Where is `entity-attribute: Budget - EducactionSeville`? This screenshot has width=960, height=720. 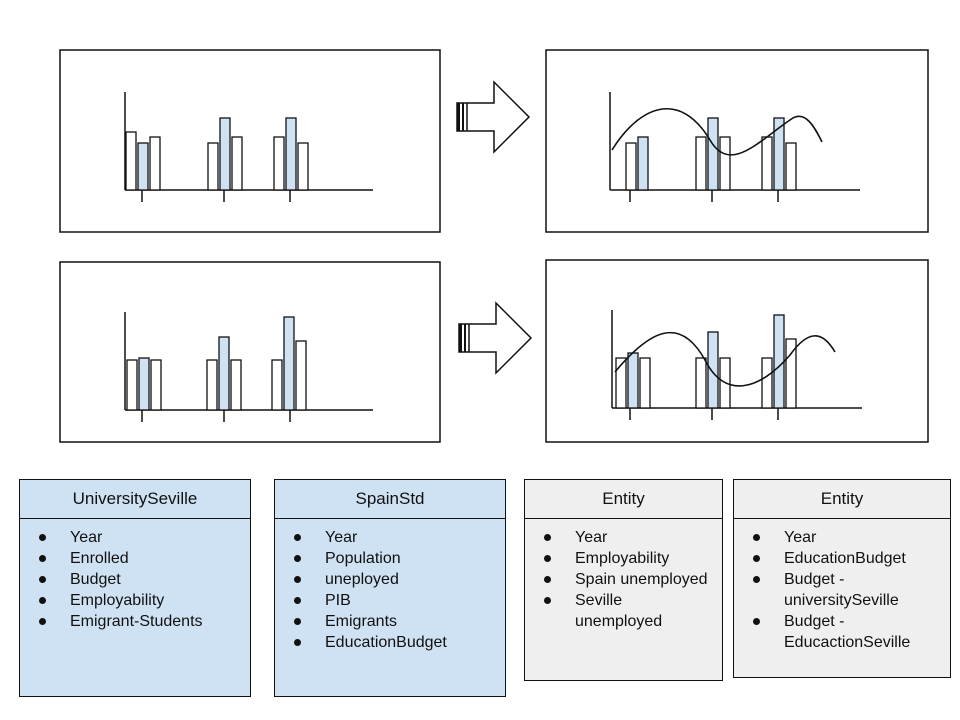 entity-attribute: Budget - EducactionSeville is located at coordinates (846, 632).